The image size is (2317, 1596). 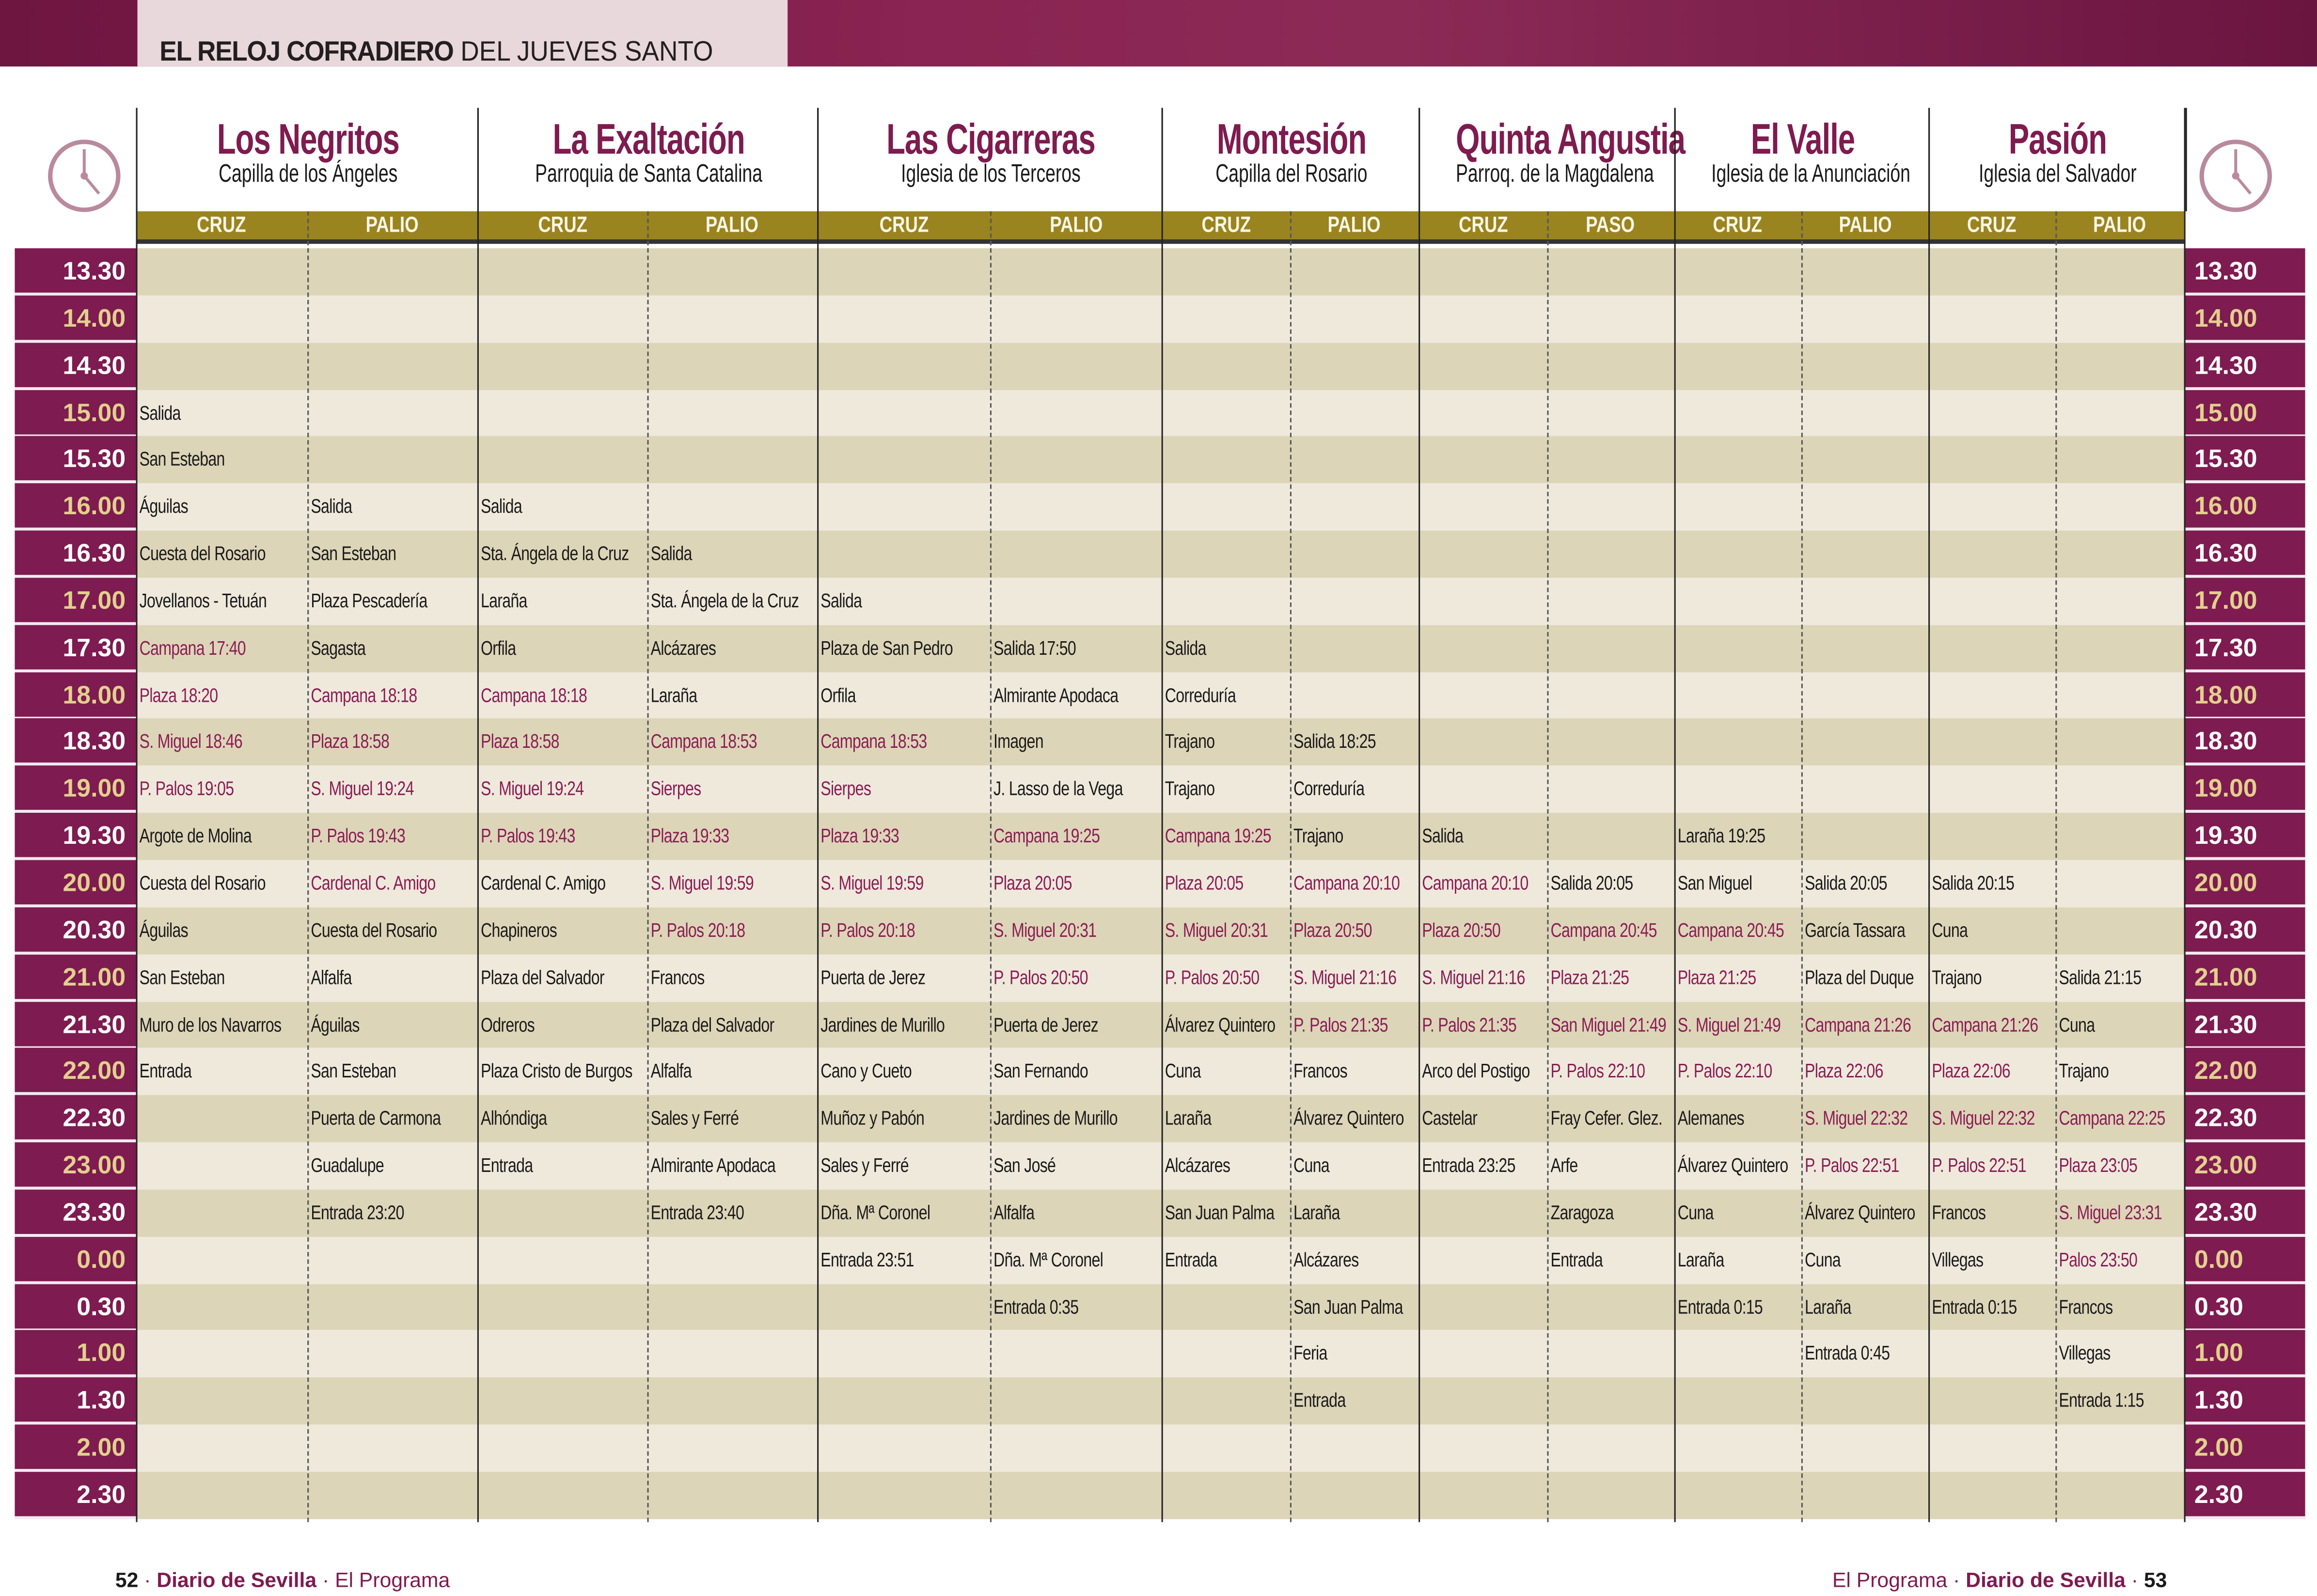 I want to click on time-text: 2.30, so click(x=101, y=1495).